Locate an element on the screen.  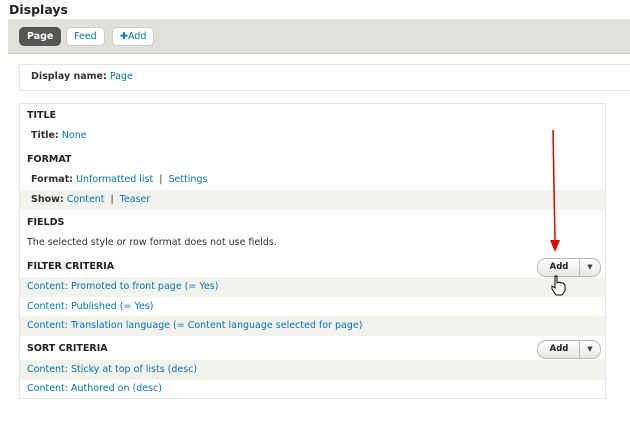
plus-icon: ✚ is located at coordinates (124, 36).